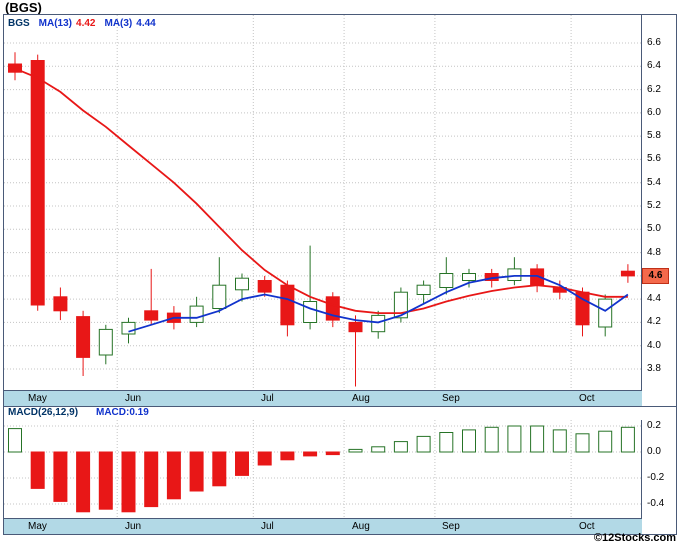 The width and height of the screenshot is (680, 546). What do you see at coordinates (43, 412) in the screenshot?
I see `macd-label: MACD(26,12,9)` at bounding box center [43, 412].